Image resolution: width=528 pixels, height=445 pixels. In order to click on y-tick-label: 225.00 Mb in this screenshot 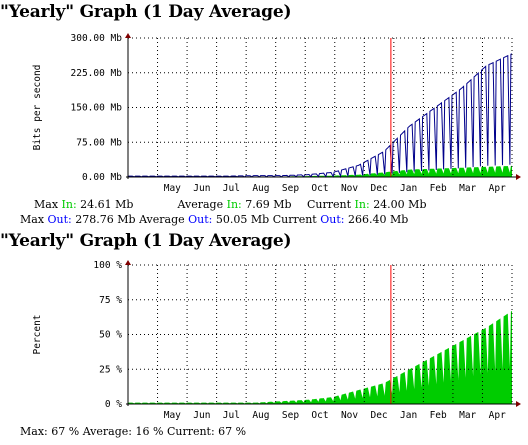, I will do `click(97, 73)`.